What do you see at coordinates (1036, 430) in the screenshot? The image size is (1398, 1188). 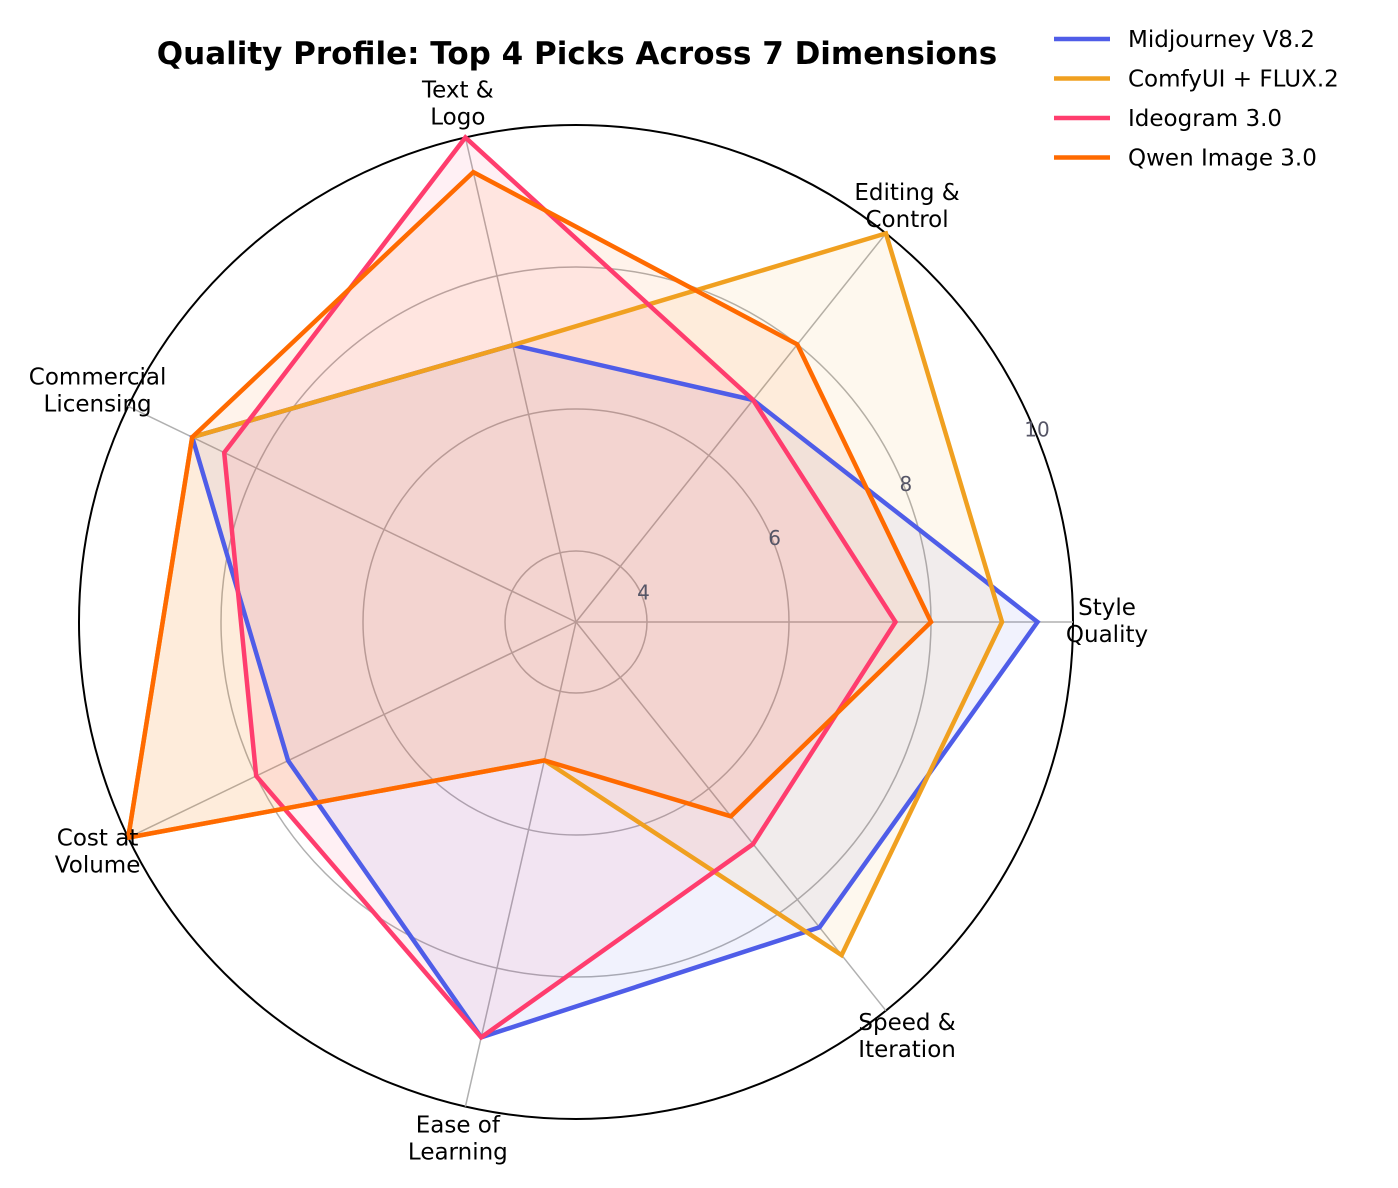 I see `radial-tick-label: 10` at bounding box center [1036, 430].